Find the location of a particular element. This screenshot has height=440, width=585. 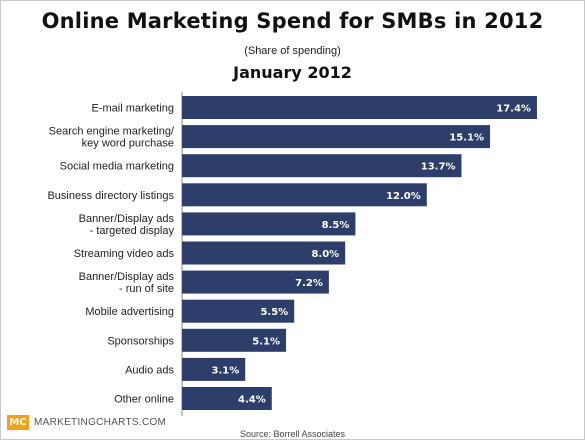

marketingcharts-logo: MC is located at coordinates (18, 422).